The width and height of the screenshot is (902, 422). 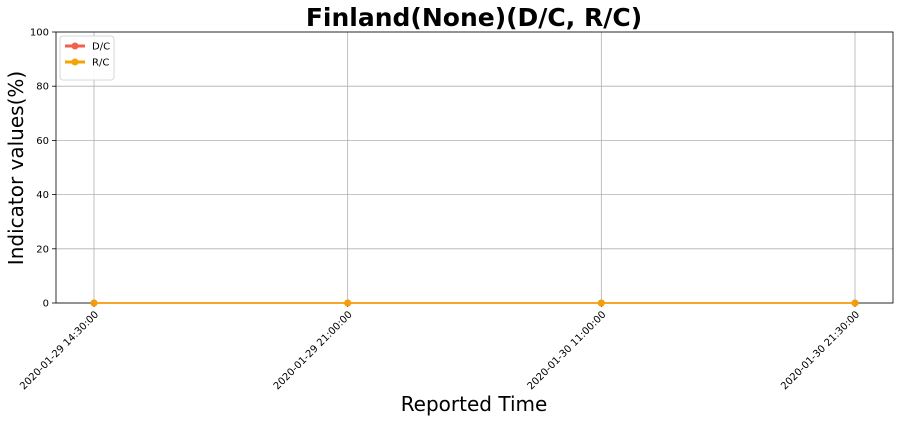 What do you see at coordinates (474, 404) in the screenshot?
I see `x-axis-label: Reported Time` at bounding box center [474, 404].